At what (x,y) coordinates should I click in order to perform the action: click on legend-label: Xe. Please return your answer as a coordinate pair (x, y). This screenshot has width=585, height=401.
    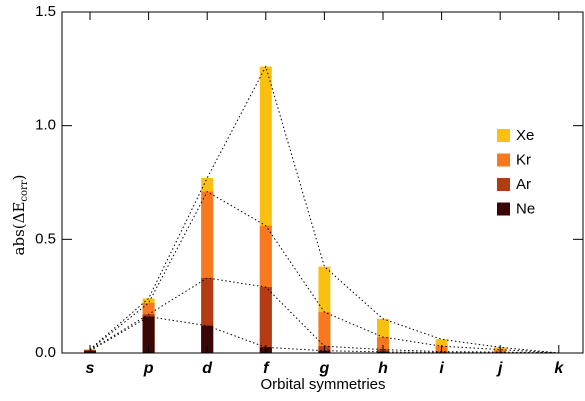
    Looking at the image, I should click on (525, 135).